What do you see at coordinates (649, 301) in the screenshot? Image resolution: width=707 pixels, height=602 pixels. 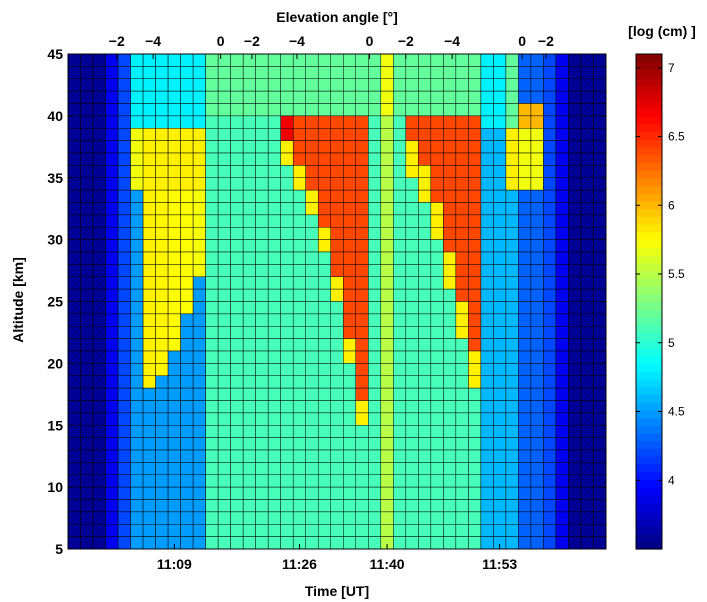 I see `colorbar-frame` at bounding box center [649, 301].